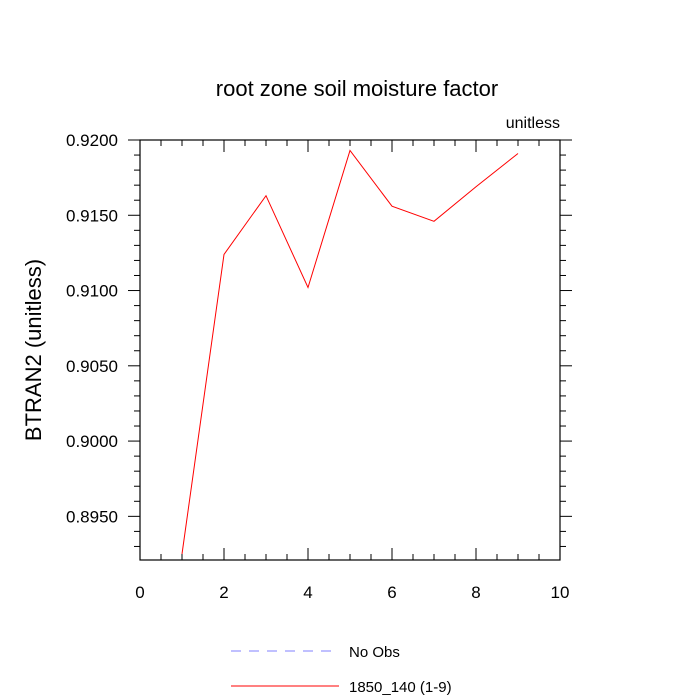 The height and width of the screenshot is (700, 700). I want to click on chart-title: root zone soil moisture factor, so click(357, 88).